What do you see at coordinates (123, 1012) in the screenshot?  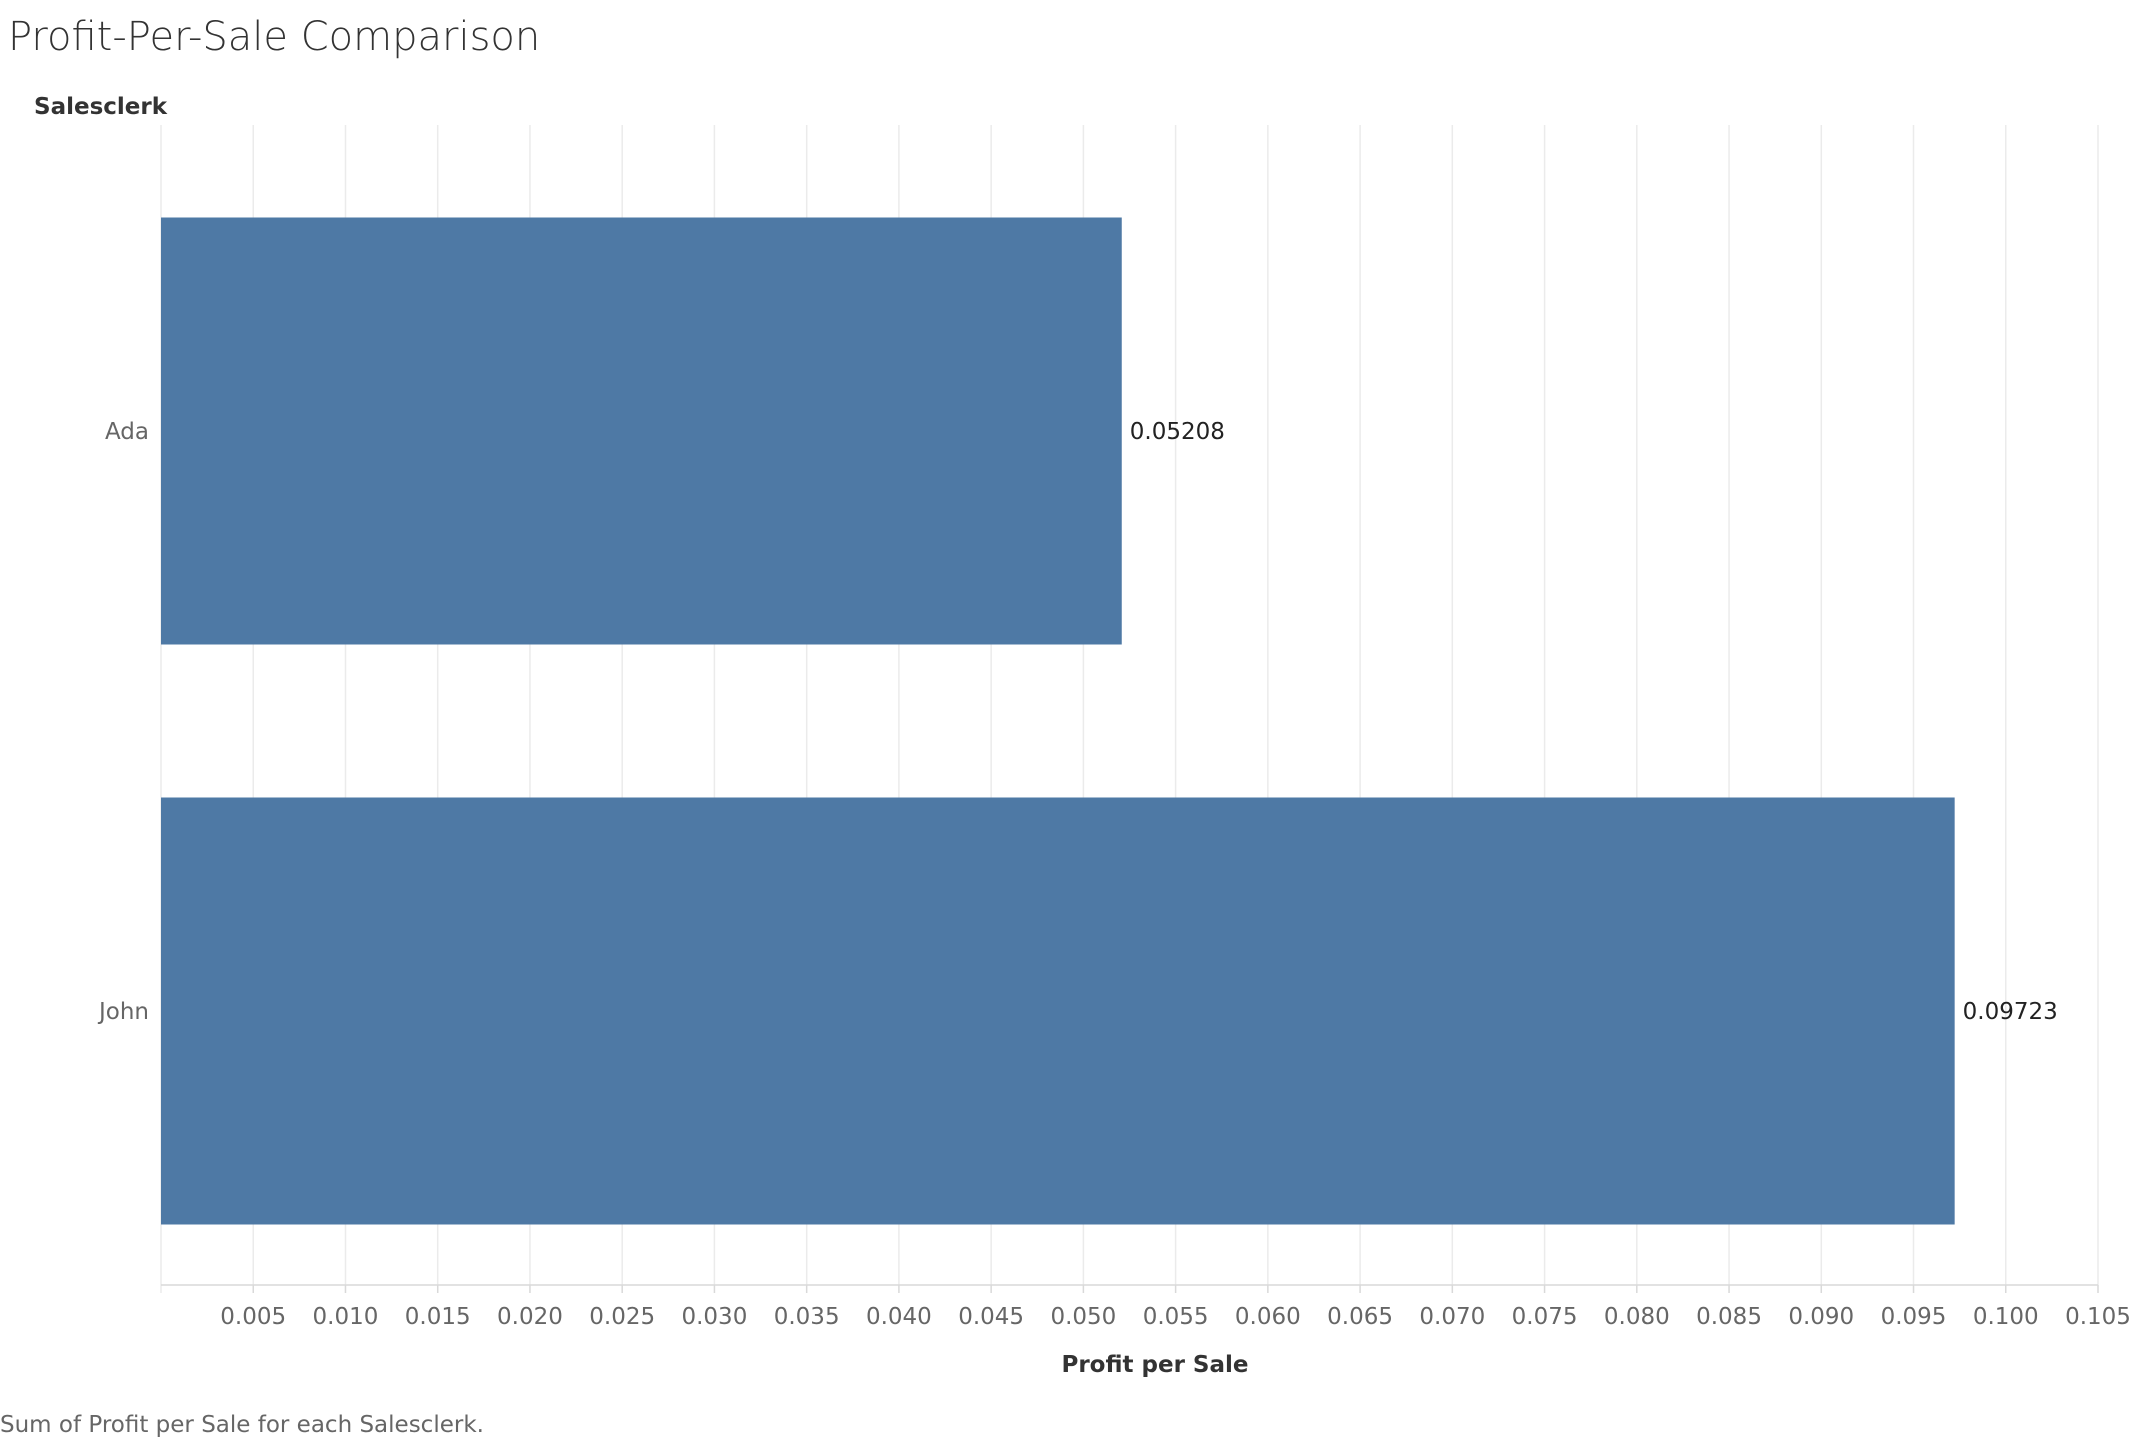 I see `category-label-john: John` at bounding box center [123, 1012].